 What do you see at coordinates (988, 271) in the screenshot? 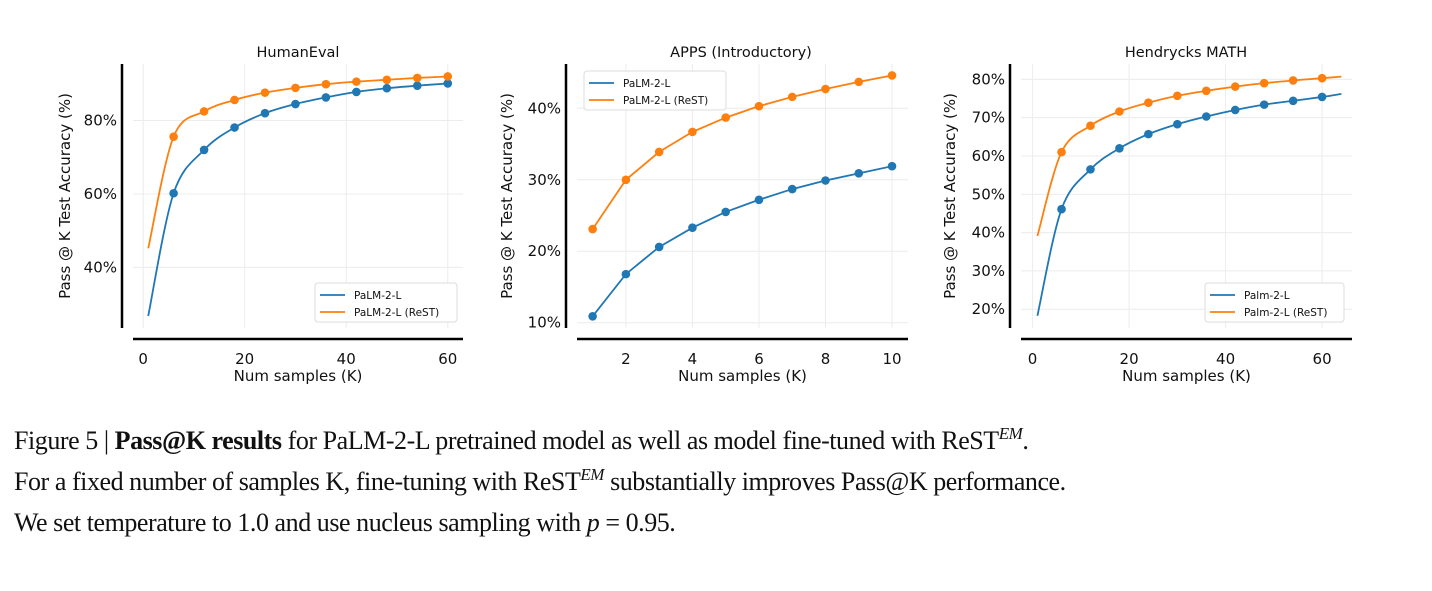
I see `y-tick-label: 30%` at bounding box center [988, 271].